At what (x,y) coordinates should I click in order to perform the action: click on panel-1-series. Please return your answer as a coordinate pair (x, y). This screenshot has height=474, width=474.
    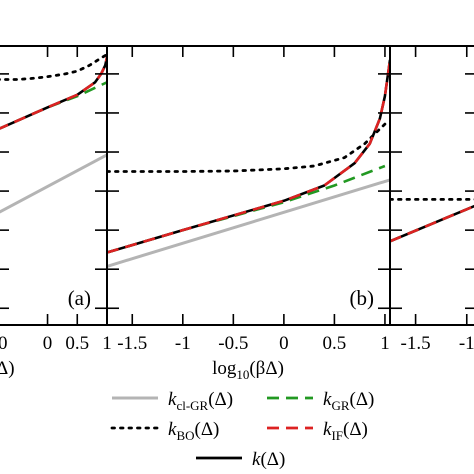
    Looking at the image, I should click on (53, 133).